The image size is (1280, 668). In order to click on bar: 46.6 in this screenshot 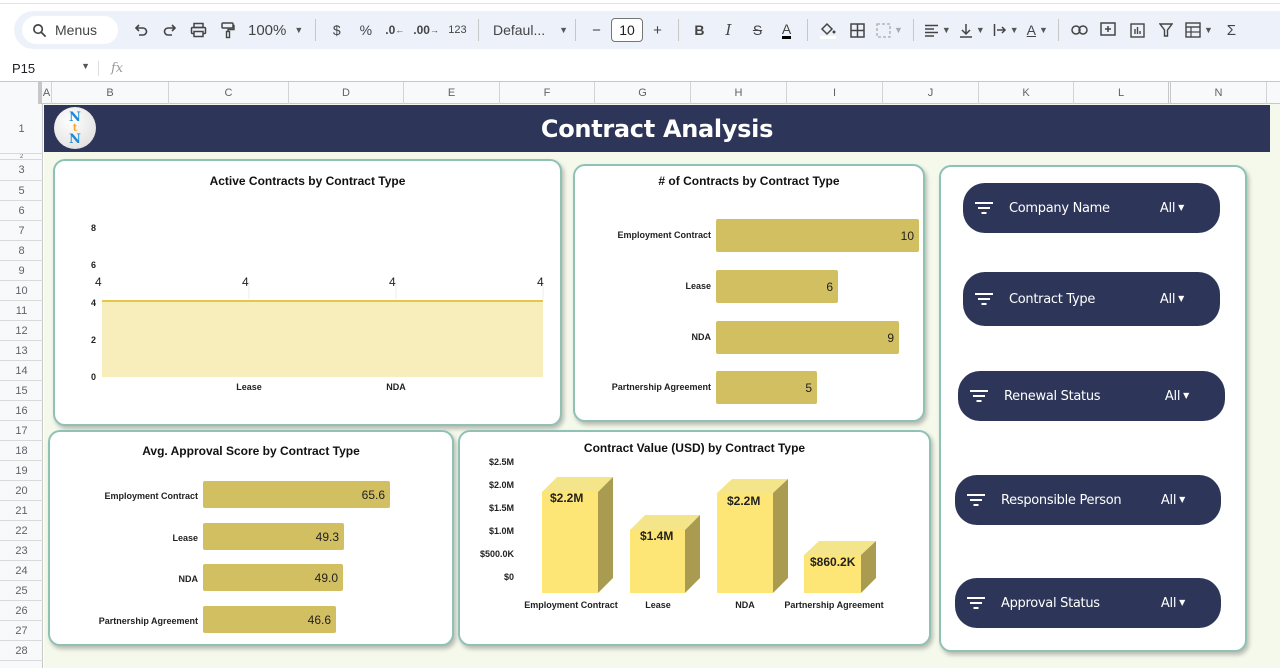, I will do `click(269, 619)`.